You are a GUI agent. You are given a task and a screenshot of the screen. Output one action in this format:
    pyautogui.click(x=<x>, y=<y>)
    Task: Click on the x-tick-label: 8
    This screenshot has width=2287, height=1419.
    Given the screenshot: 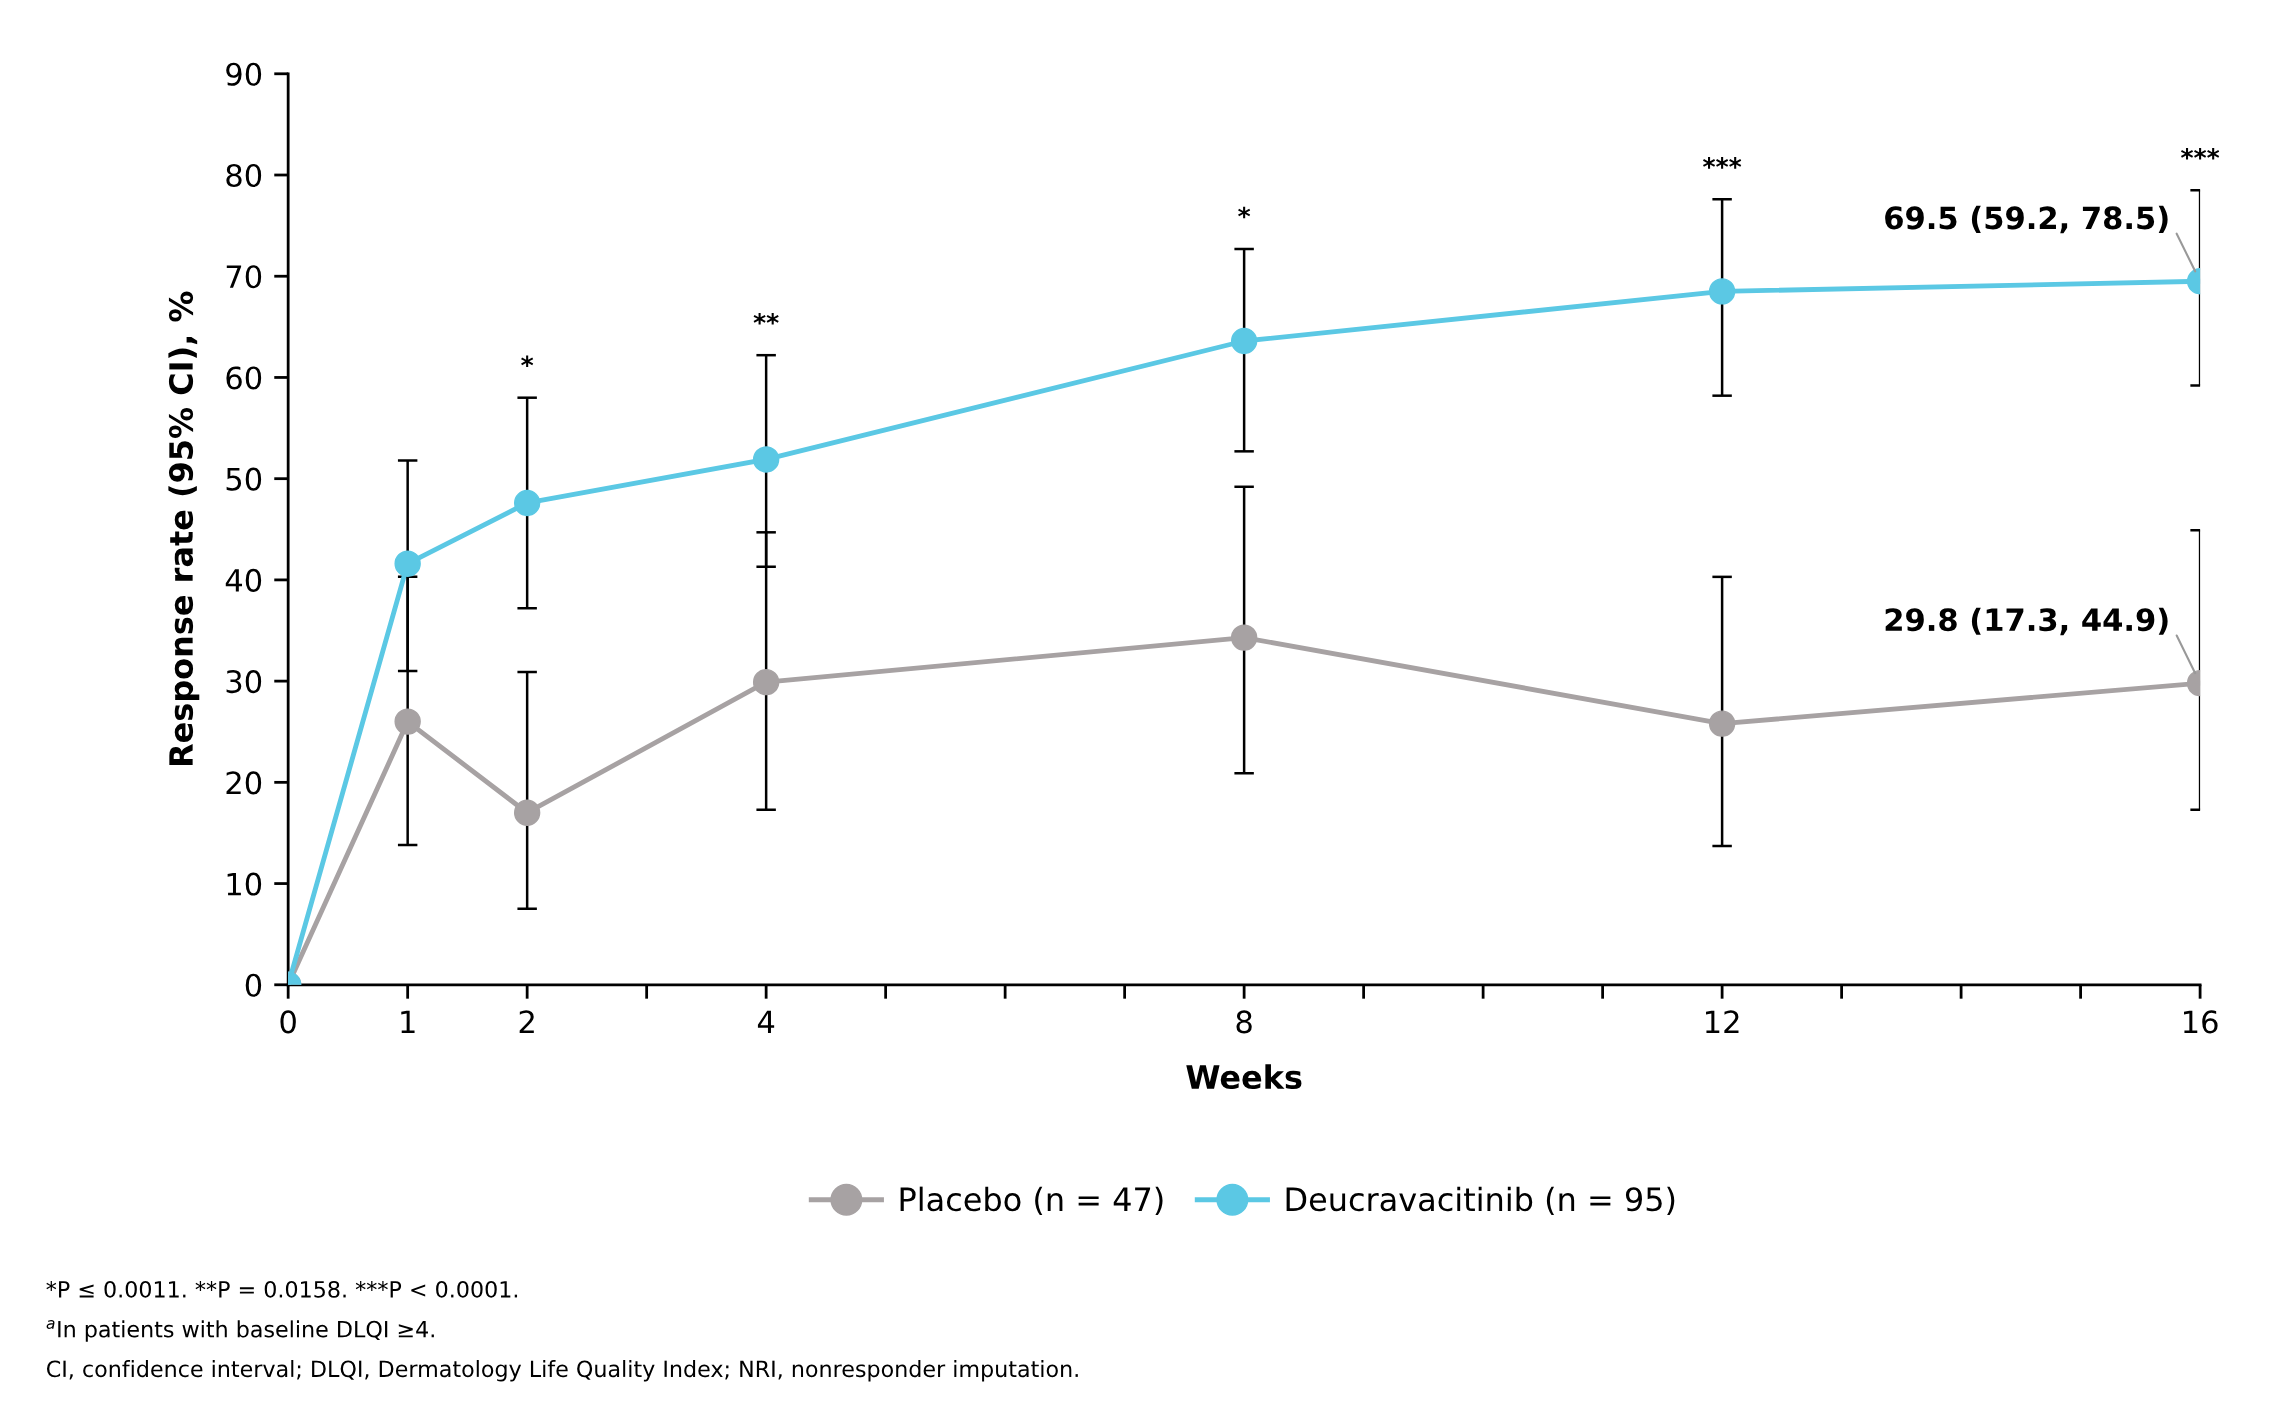 What is the action you would take?
    pyautogui.click(x=1244, y=1022)
    